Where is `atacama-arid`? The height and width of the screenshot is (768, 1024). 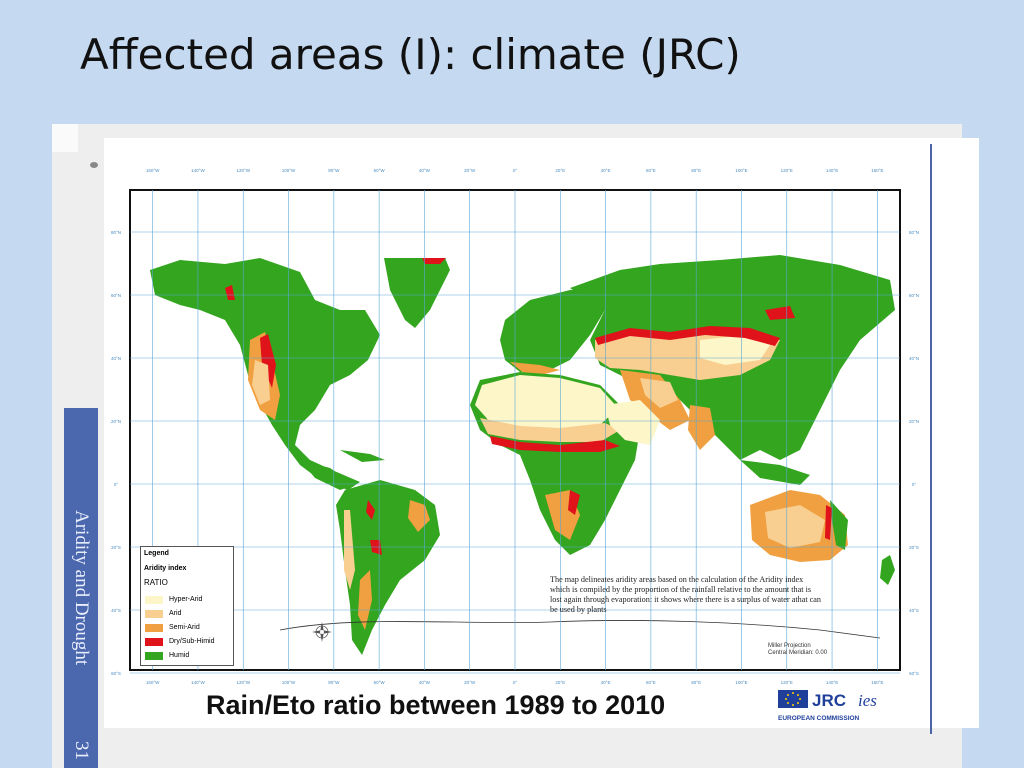
atacama-arid is located at coordinates (349, 550).